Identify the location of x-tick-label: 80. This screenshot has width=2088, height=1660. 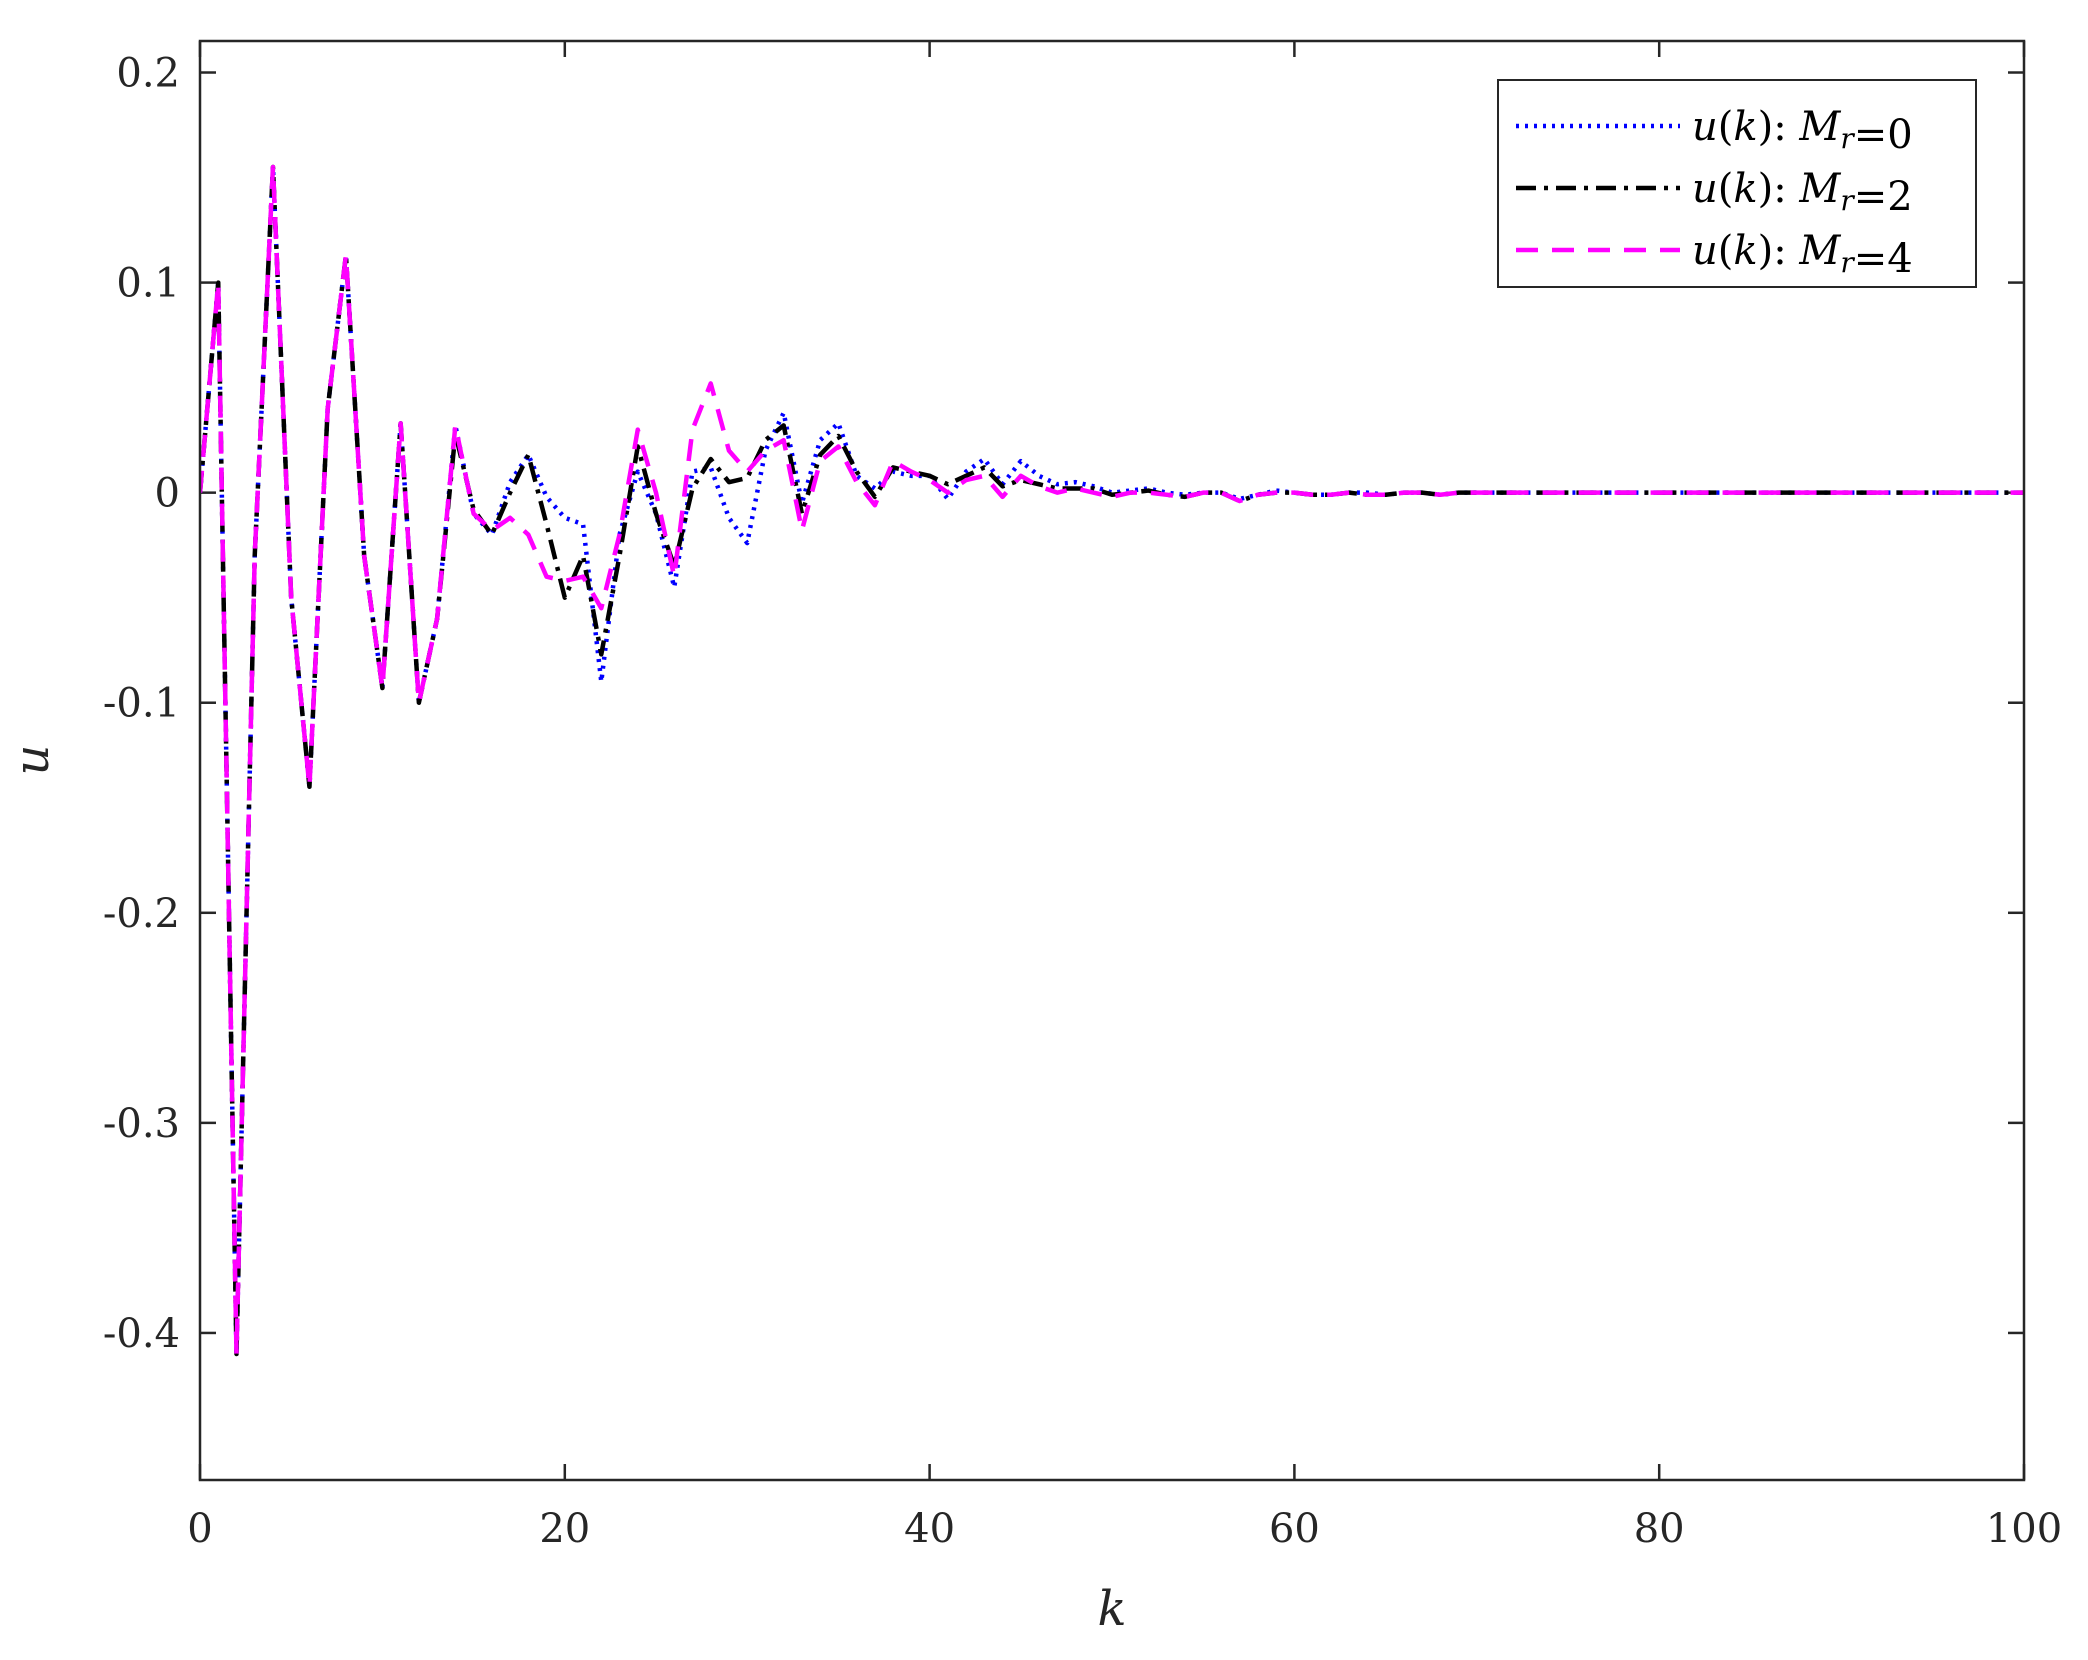
(1659, 1529).